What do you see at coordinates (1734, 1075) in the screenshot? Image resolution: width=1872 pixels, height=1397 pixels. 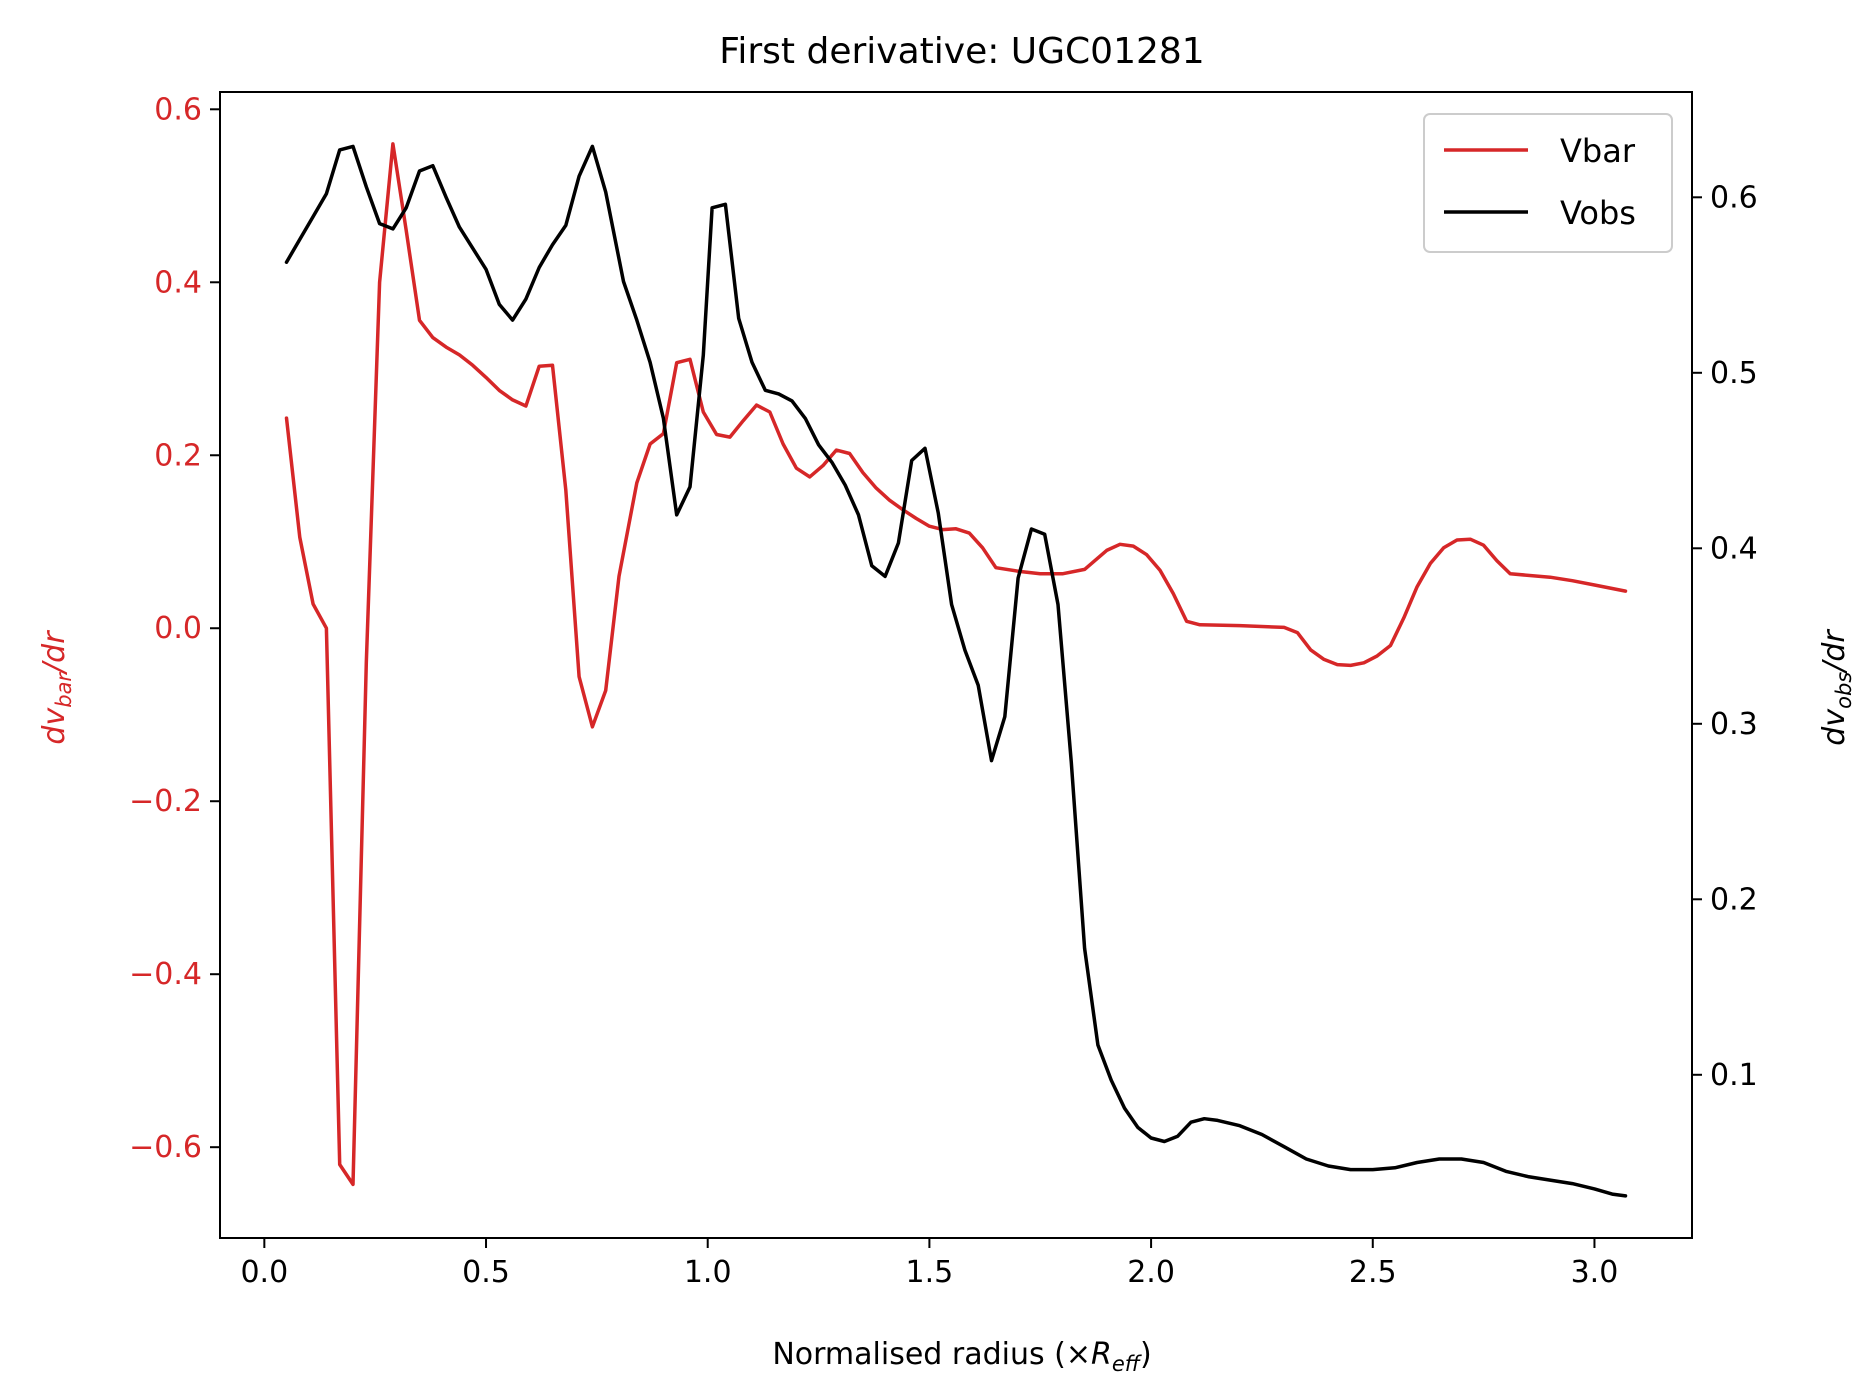 I see `y-right-tick-label: 0.1` at bounding box center [1734, 1075].